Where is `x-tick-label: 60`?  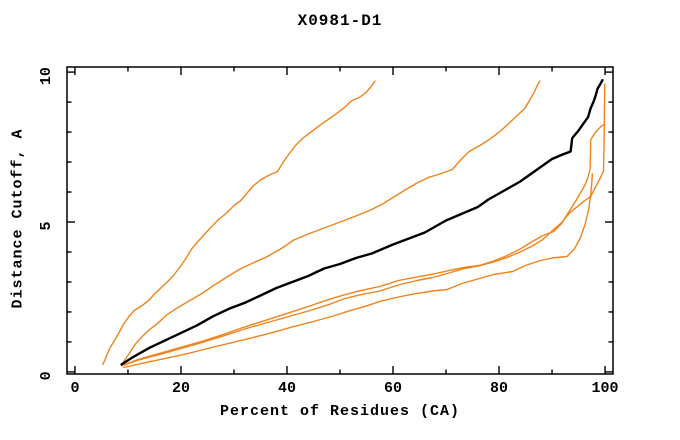 x-tick-label: 60 is located at coordinates (393, 388).